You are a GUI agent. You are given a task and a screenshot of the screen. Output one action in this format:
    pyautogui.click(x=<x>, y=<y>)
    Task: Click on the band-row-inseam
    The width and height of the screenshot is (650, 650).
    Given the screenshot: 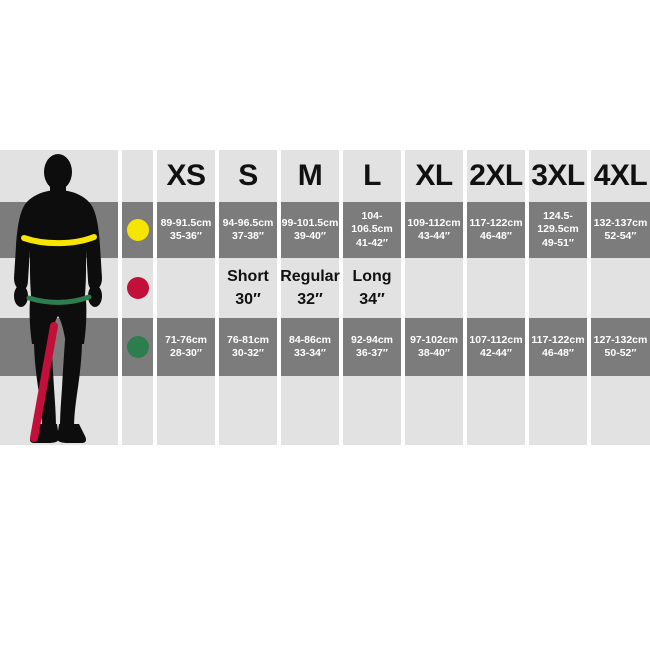 What is the action you would take?
    pyautogui.click(x=325, y=288)
    